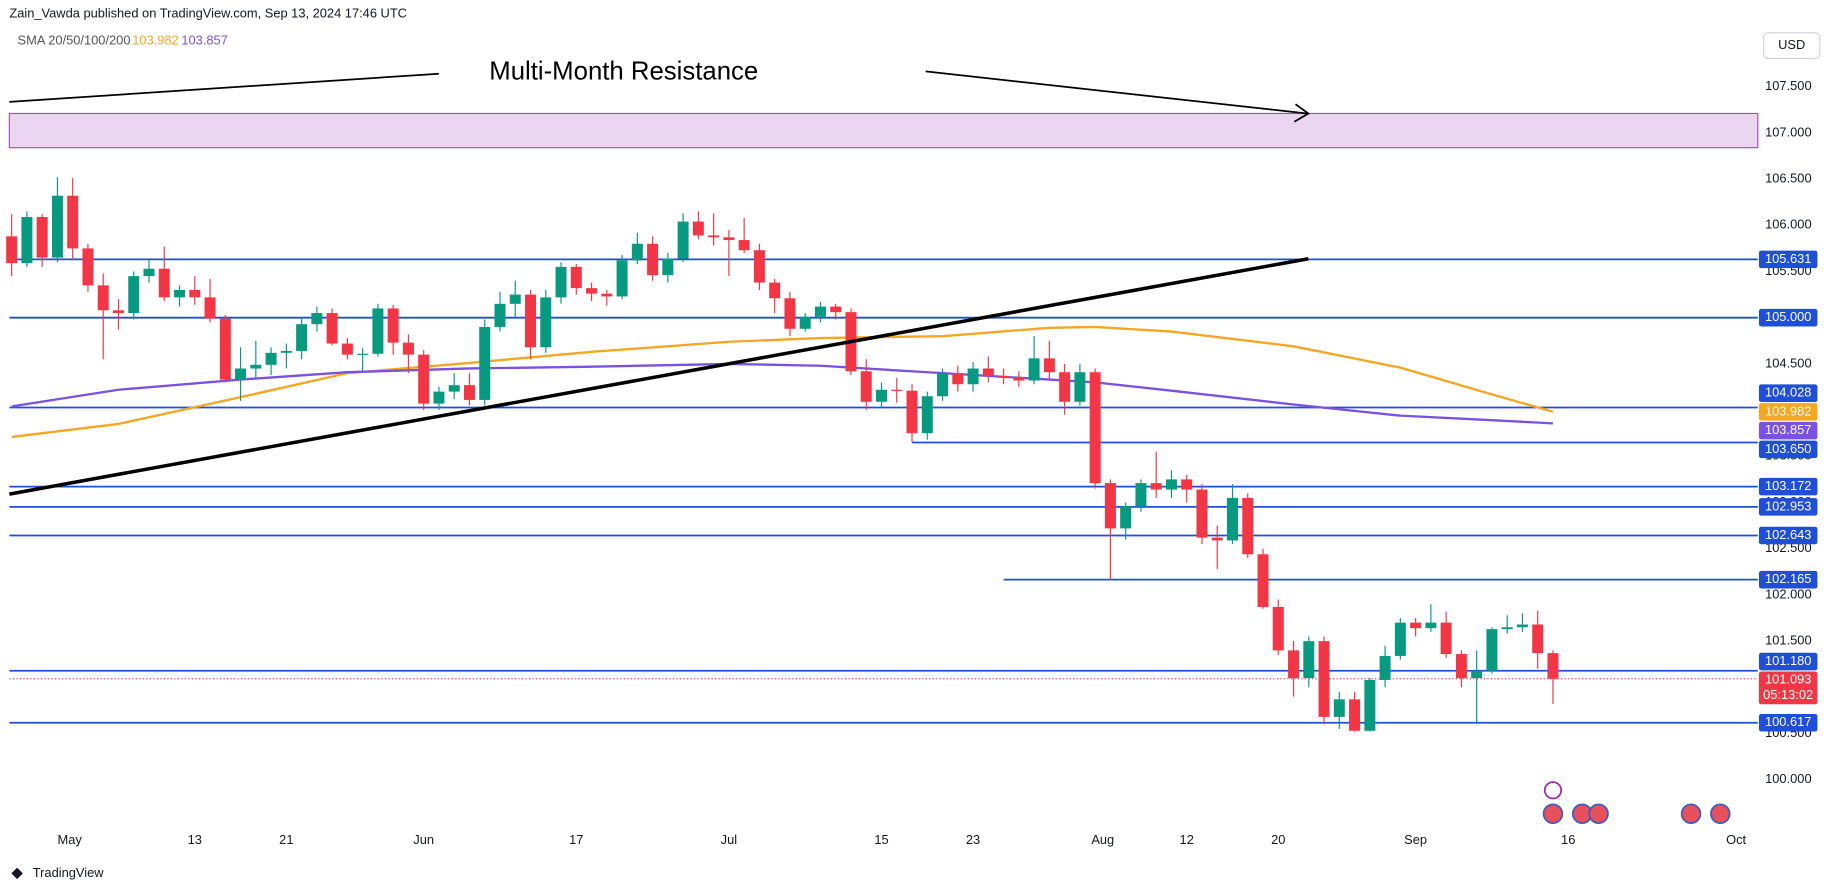  What do you see at coordinates (1788, 85) in the screenshot?
I see `y-tick-label: 107.500` at bounding box center [1788, 85].